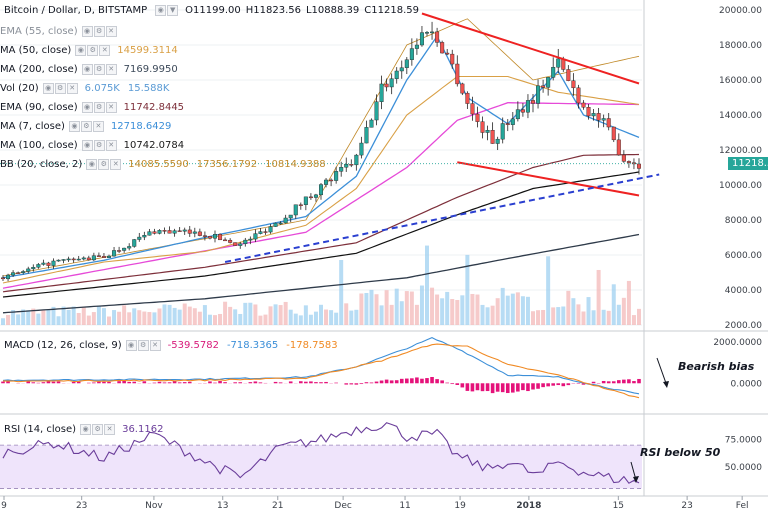 The height and width of the screenshot is (516, 768). I want to click on rsi-name: RSI (14, close), so click(40, 429).